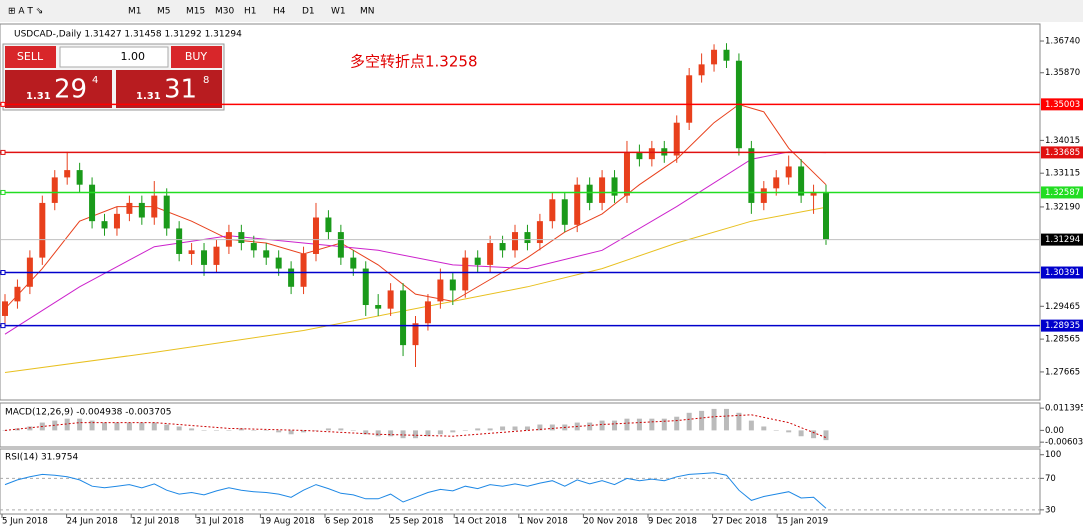 The height and width of the screenshot is (528, 1083). What do you see at coordinates (338, 12) in the screenshot?
I see `timeframe-button: W1` at bounding box center [338, 12].